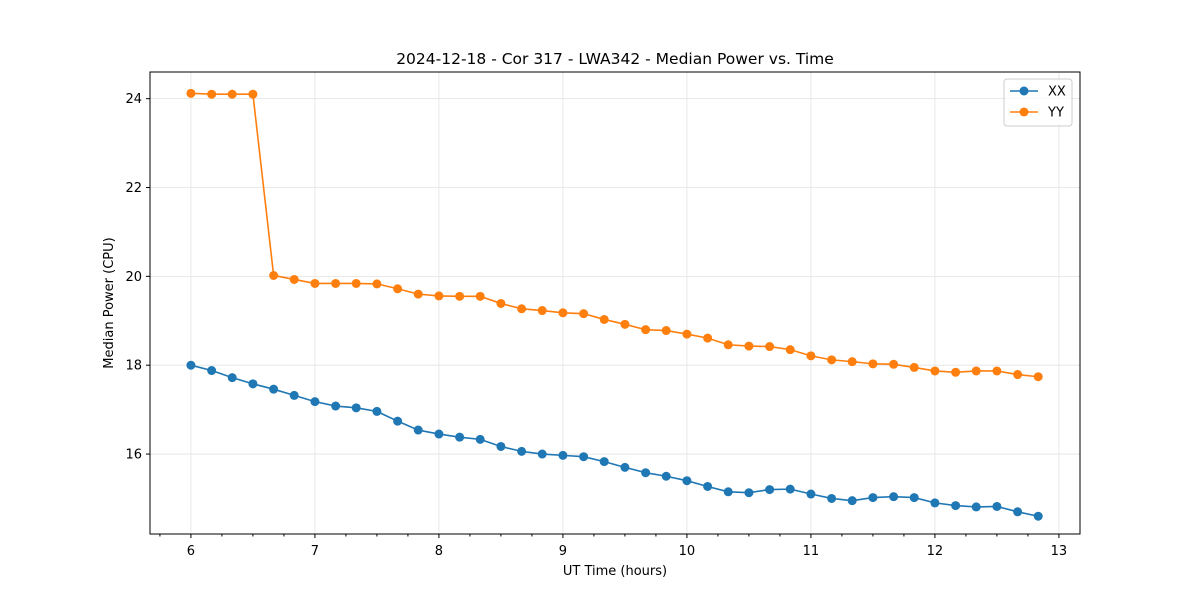 The width and height of the screenshot is (1200, 600). Describe the element at coordinates (133, 455) in the screenshot. I see `y-tick-label: 16` at that location.